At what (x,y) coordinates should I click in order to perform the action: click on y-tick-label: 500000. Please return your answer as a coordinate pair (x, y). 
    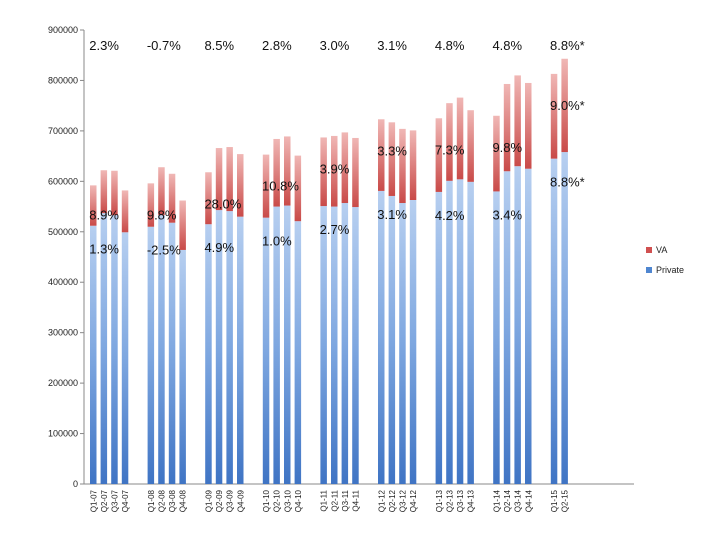
    Looking at the image, I should click on (63, 232).